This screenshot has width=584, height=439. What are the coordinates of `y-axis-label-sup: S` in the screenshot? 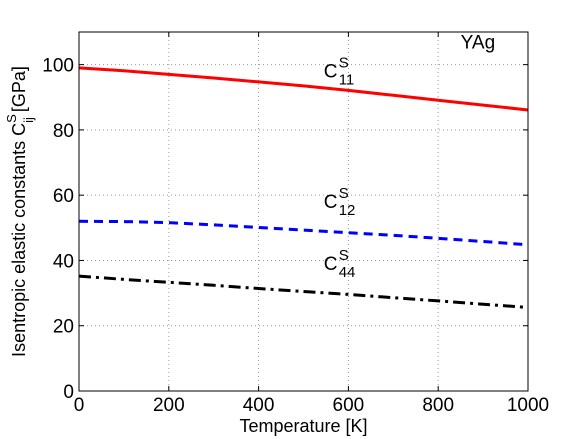 It's located at (11, 118).